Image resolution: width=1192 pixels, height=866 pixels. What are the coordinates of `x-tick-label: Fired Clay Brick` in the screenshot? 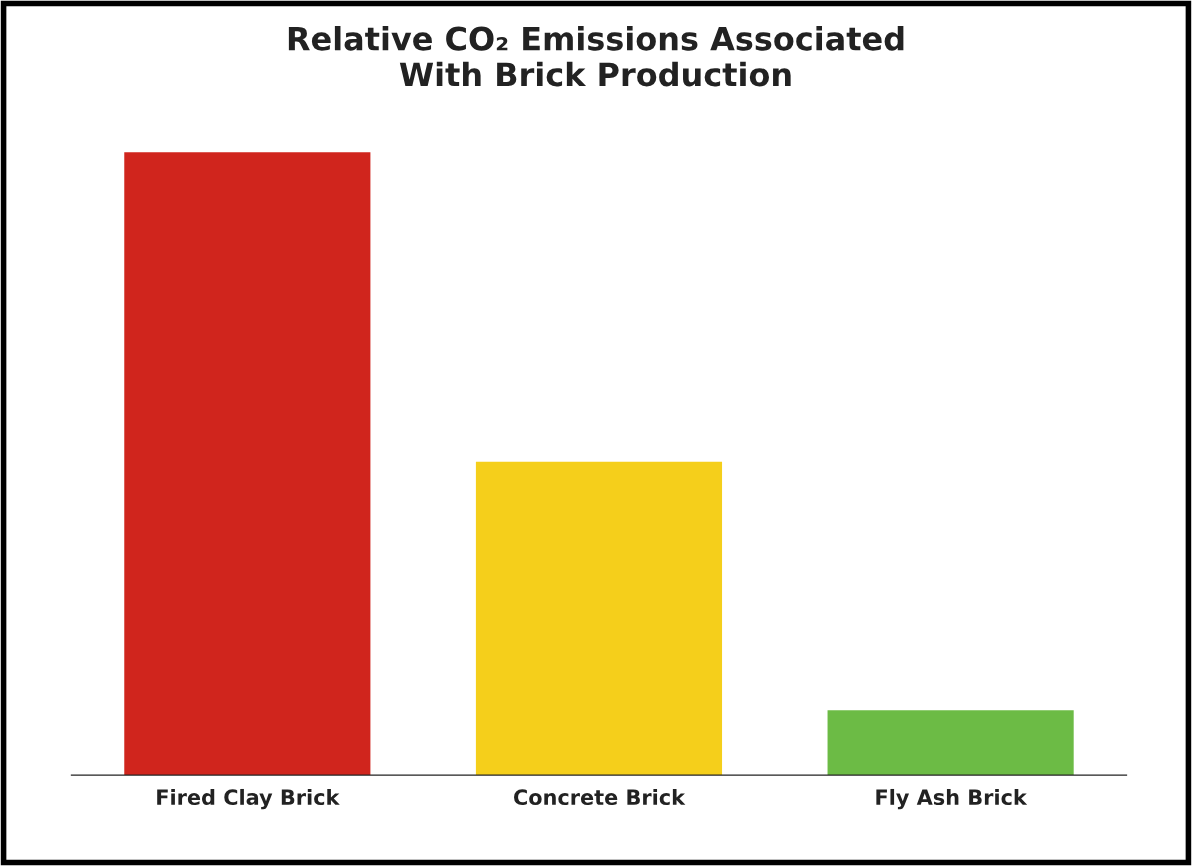 It's located at (248, 799).